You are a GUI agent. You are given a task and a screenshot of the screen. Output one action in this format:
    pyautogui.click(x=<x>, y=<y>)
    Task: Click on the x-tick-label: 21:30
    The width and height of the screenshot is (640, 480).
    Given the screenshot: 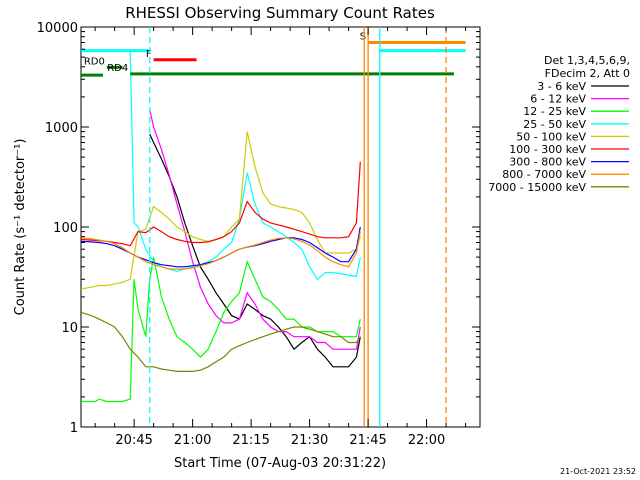 What is the action you would take?
    pyautogui.click(x=309, y=440)
    